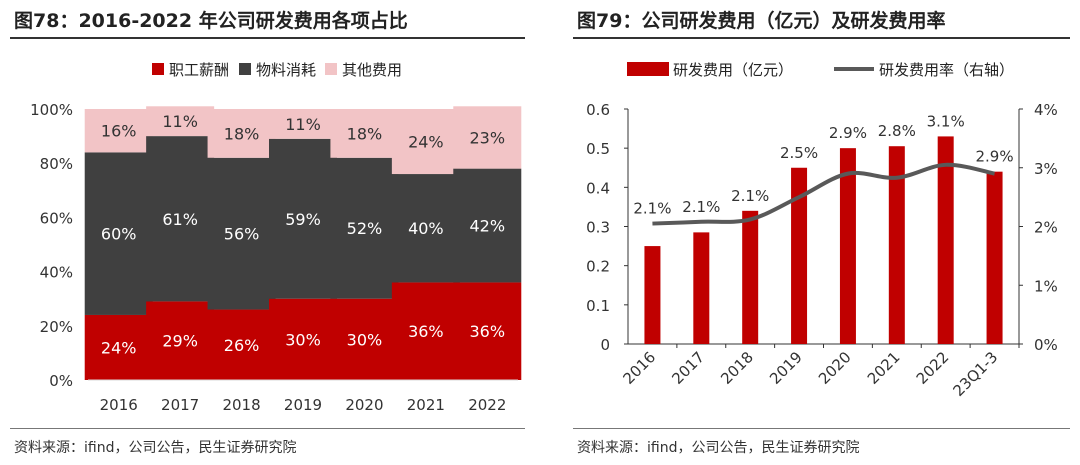 This screenshot has width=1080, height=465. Describe the element at coordinates (945, 240) in the screenshot. I see `bar-2022` at that location.